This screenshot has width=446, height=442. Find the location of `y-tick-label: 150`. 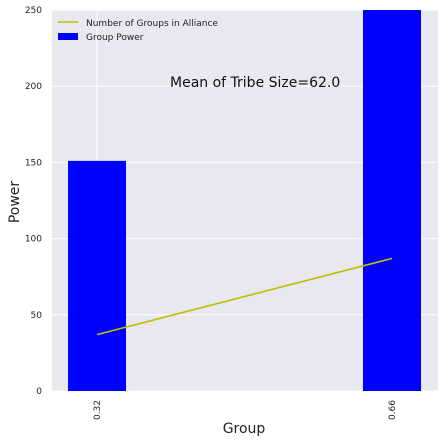

y-tick-label: 150 is located at coordinates (33, 163).